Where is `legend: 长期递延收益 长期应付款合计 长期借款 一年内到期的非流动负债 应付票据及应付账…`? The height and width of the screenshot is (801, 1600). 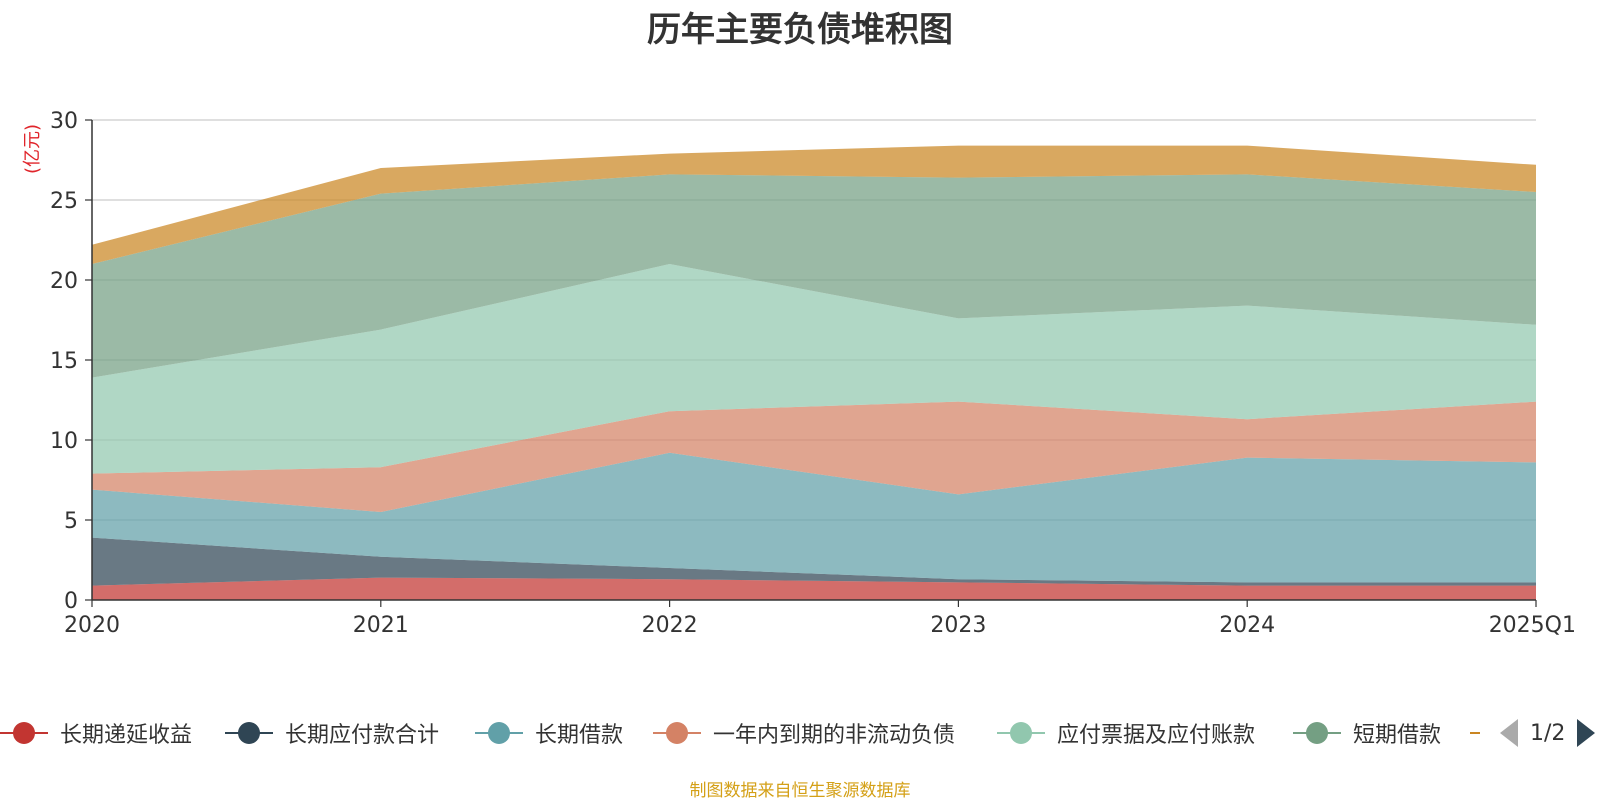
legend: 长期递延收益 长期应付款合计 长期借款 一年内到期的非流动负债 应付票据及应付账… is located at coordinates (800, 733).